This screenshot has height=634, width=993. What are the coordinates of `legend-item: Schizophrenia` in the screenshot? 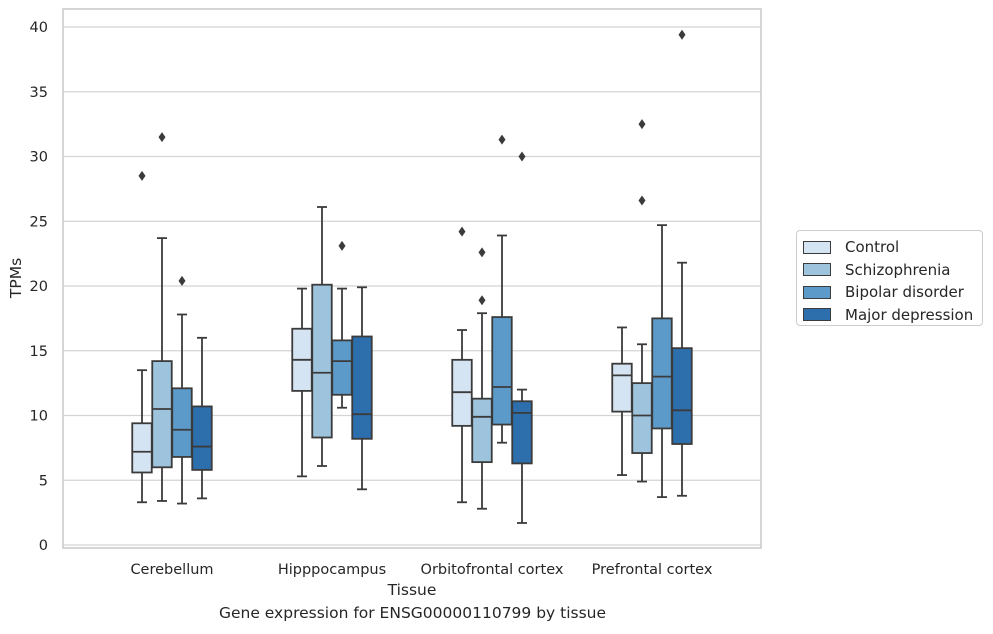 It's located at (892, 270).